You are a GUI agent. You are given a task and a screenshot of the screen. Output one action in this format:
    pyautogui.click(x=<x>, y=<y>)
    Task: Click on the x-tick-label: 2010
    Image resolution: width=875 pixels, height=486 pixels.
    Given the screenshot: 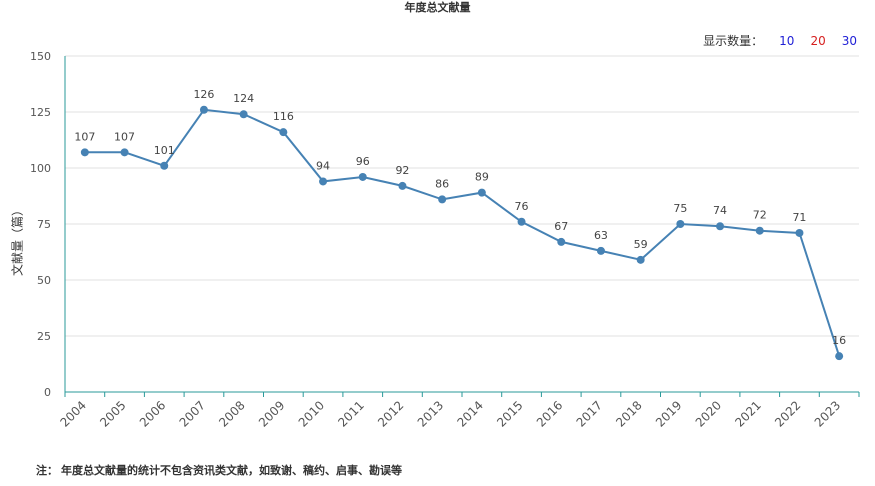 What is the action you would take?
    pyautogui.click(x=311, y=413)
    